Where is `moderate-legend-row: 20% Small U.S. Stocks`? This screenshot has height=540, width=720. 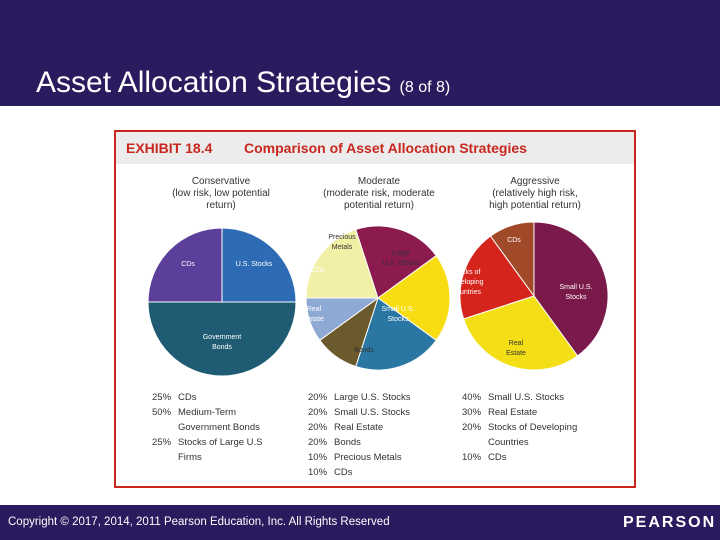
moderate-legend-row: 20% Small U.S. Stocks is located at coordinates (359, 412).